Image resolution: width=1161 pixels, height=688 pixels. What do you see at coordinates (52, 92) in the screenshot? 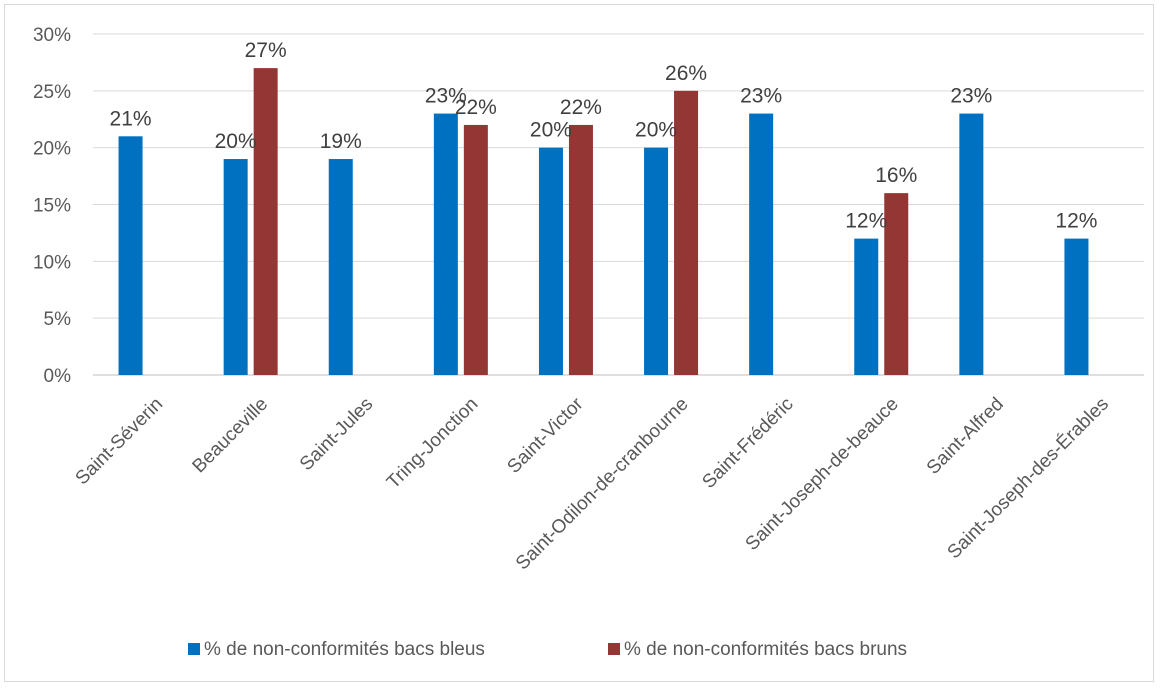
I see `y-tick-label: 25%` at bounding box center [52, 92].